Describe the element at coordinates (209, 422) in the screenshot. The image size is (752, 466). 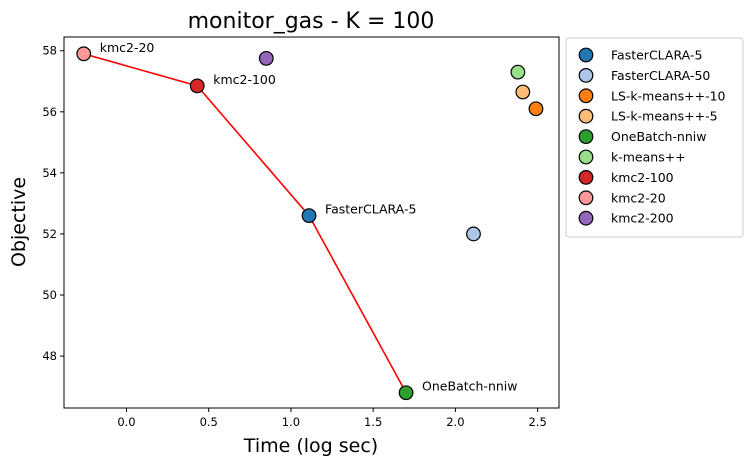
I see `x-tick-label: 0.5` at that location.